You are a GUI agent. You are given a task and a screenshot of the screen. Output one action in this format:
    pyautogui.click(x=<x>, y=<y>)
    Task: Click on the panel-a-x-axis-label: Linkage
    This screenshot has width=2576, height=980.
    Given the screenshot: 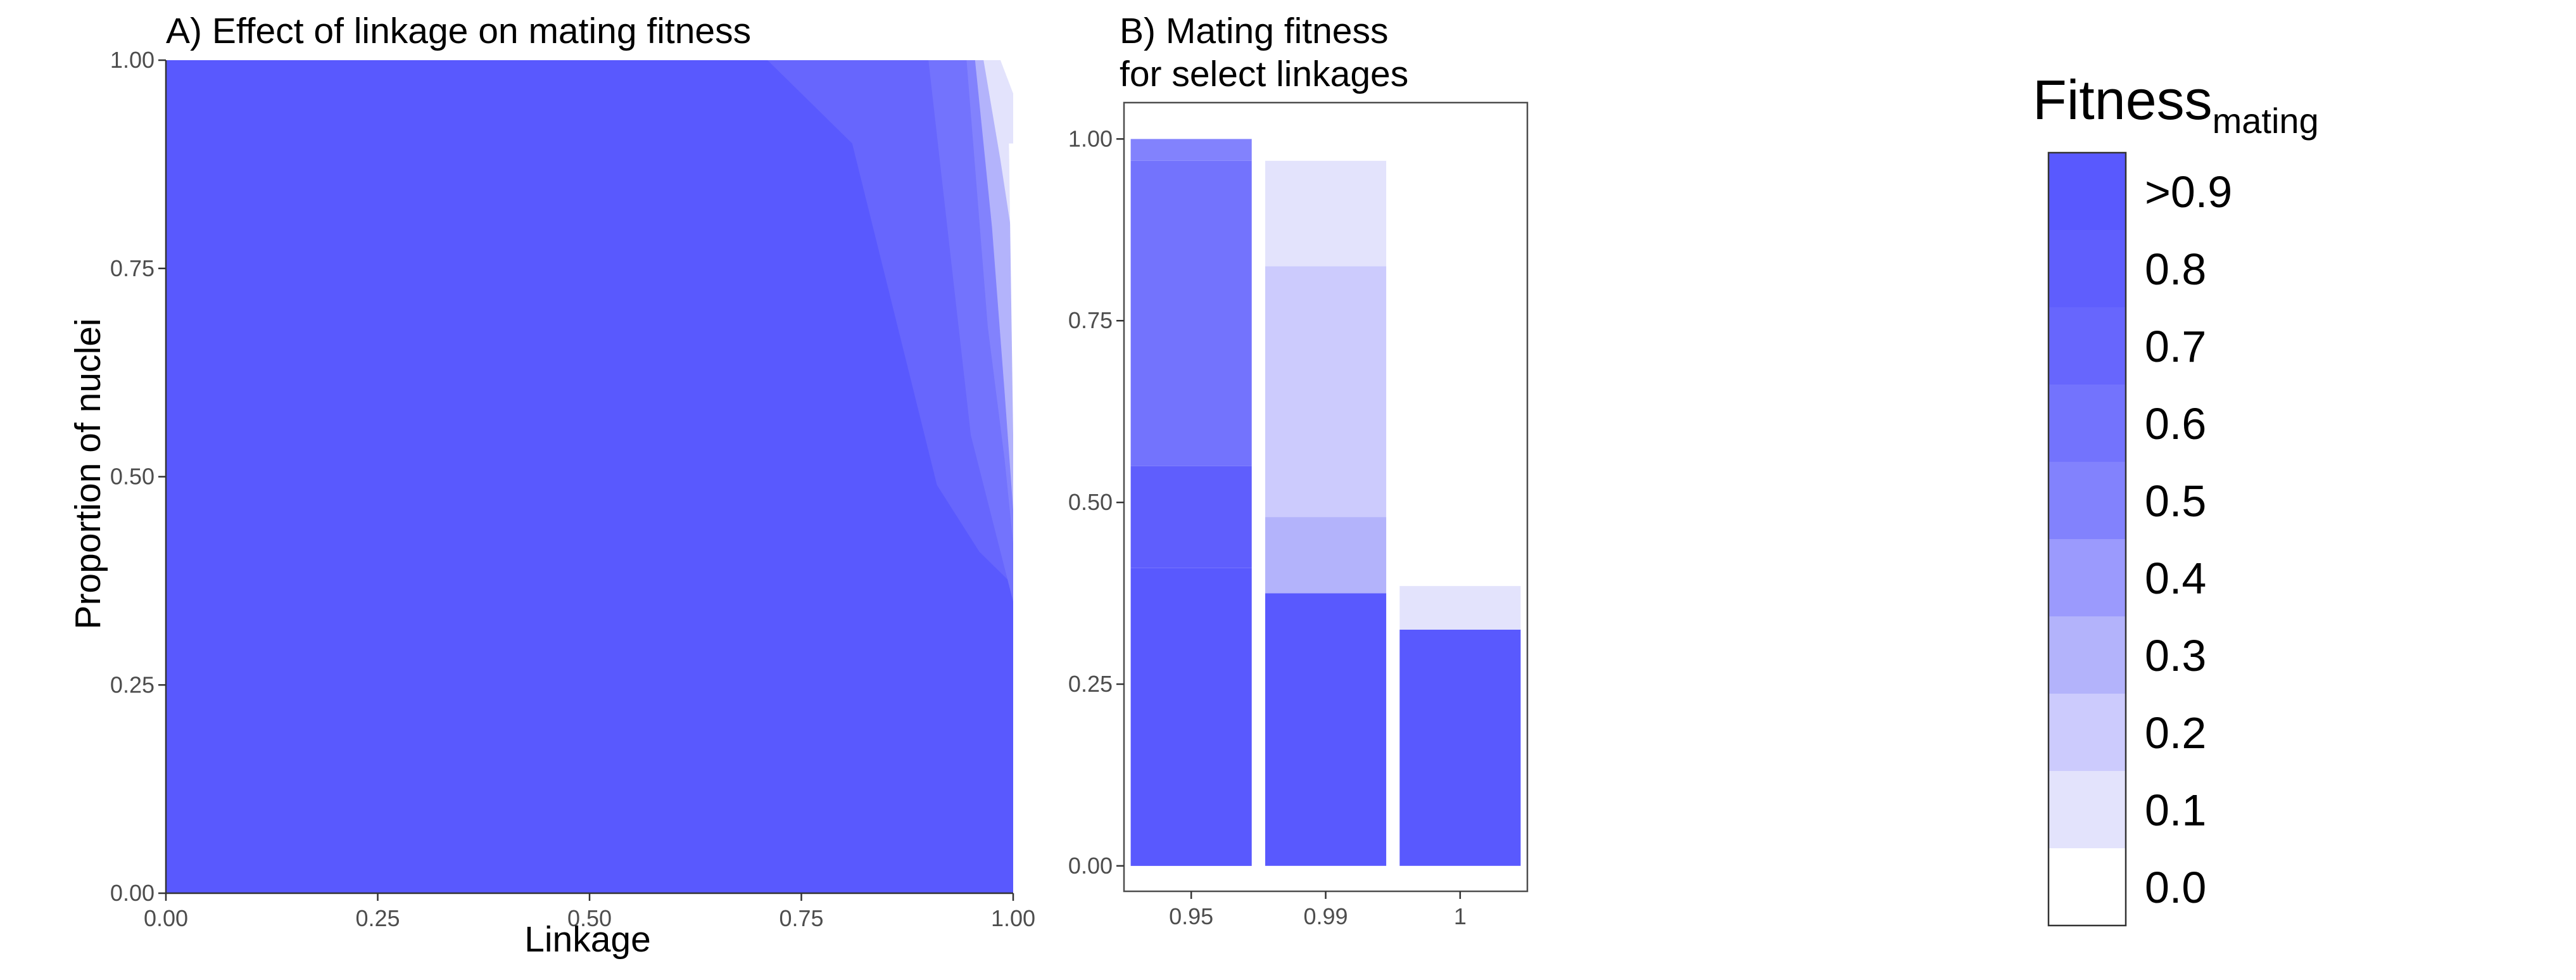 What is the action you would take?
    pyautogui.click(x=587, y=939)
    